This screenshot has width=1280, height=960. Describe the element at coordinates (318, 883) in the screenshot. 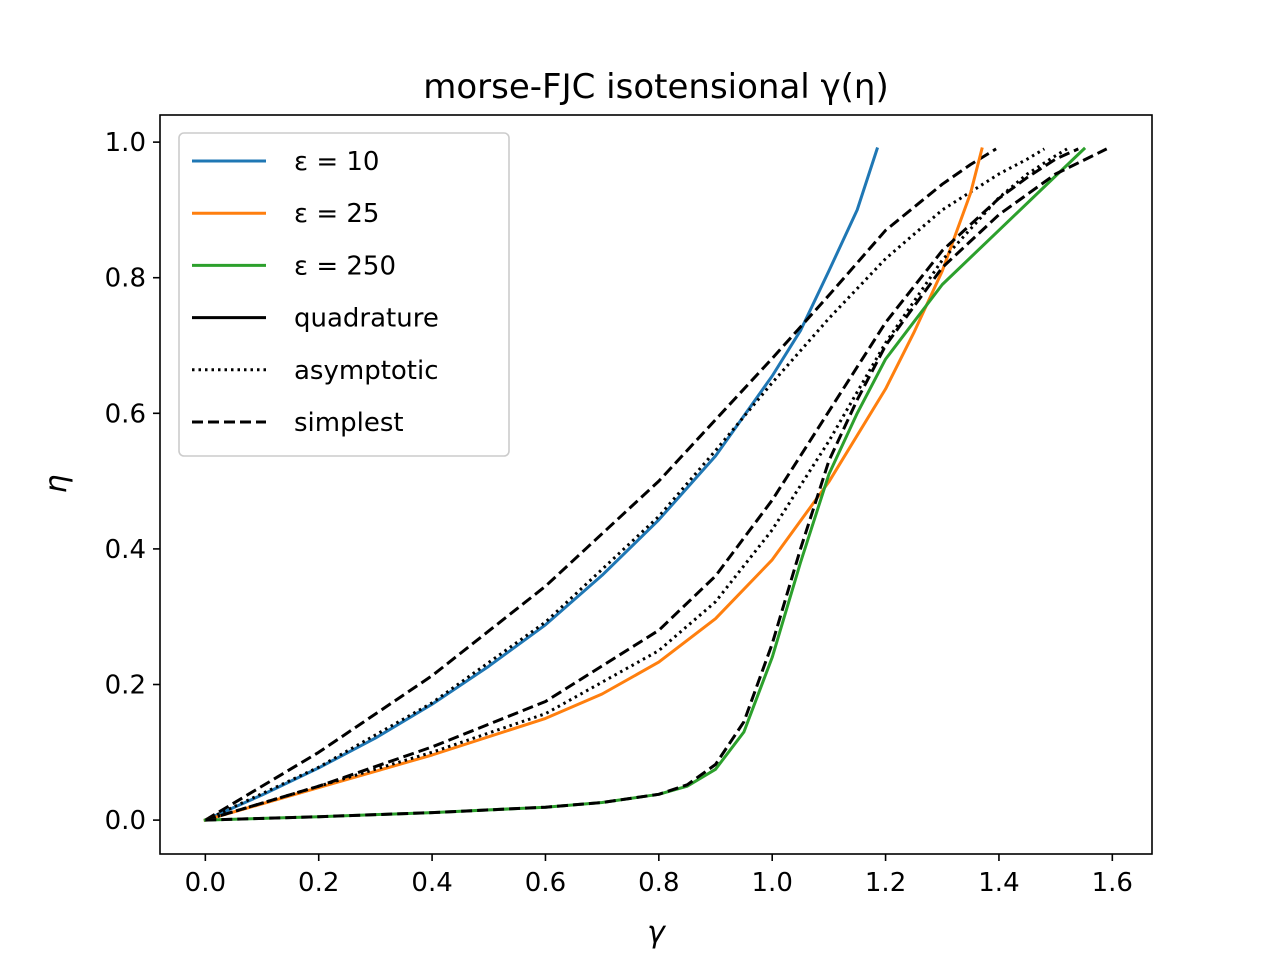

I see `x-tick-label: 0.2` at that location.